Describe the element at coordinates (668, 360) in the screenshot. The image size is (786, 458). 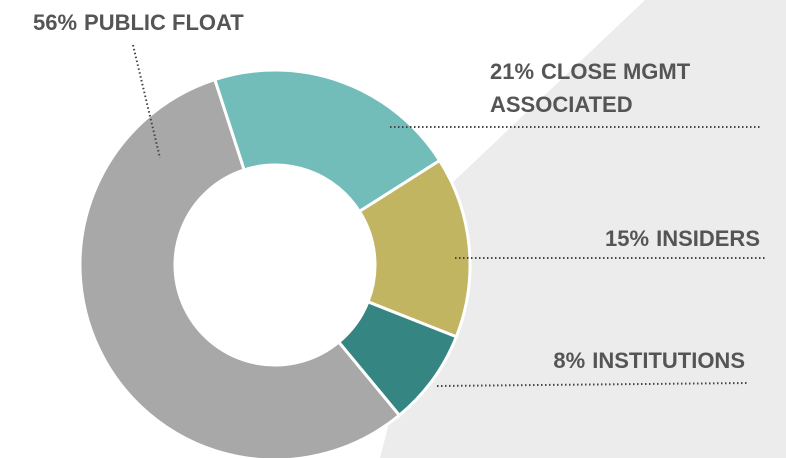
I see `category-label: INSTITUTIONS` at that location.